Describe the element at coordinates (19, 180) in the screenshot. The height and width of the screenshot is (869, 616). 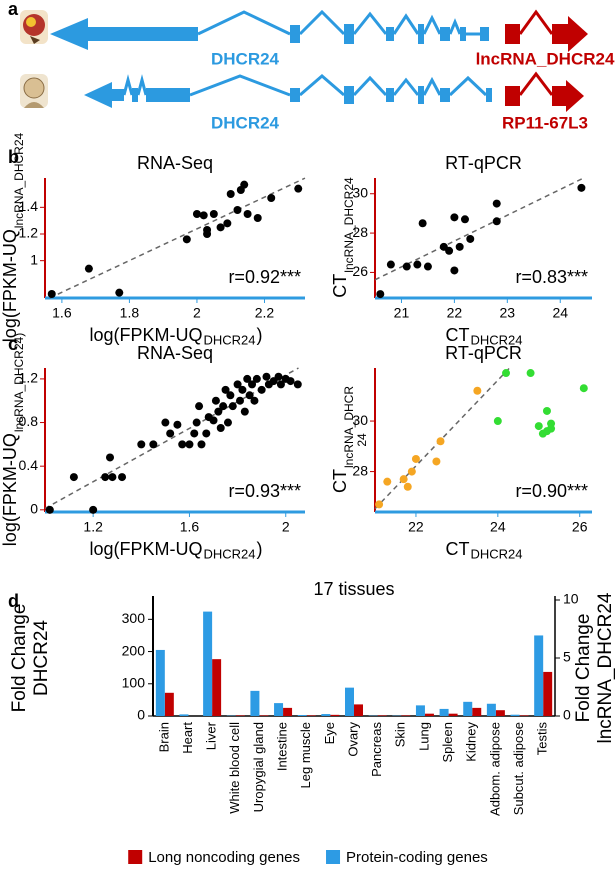
I see `y-axis-label-sub: lncRNA_DHCR24` at that location.